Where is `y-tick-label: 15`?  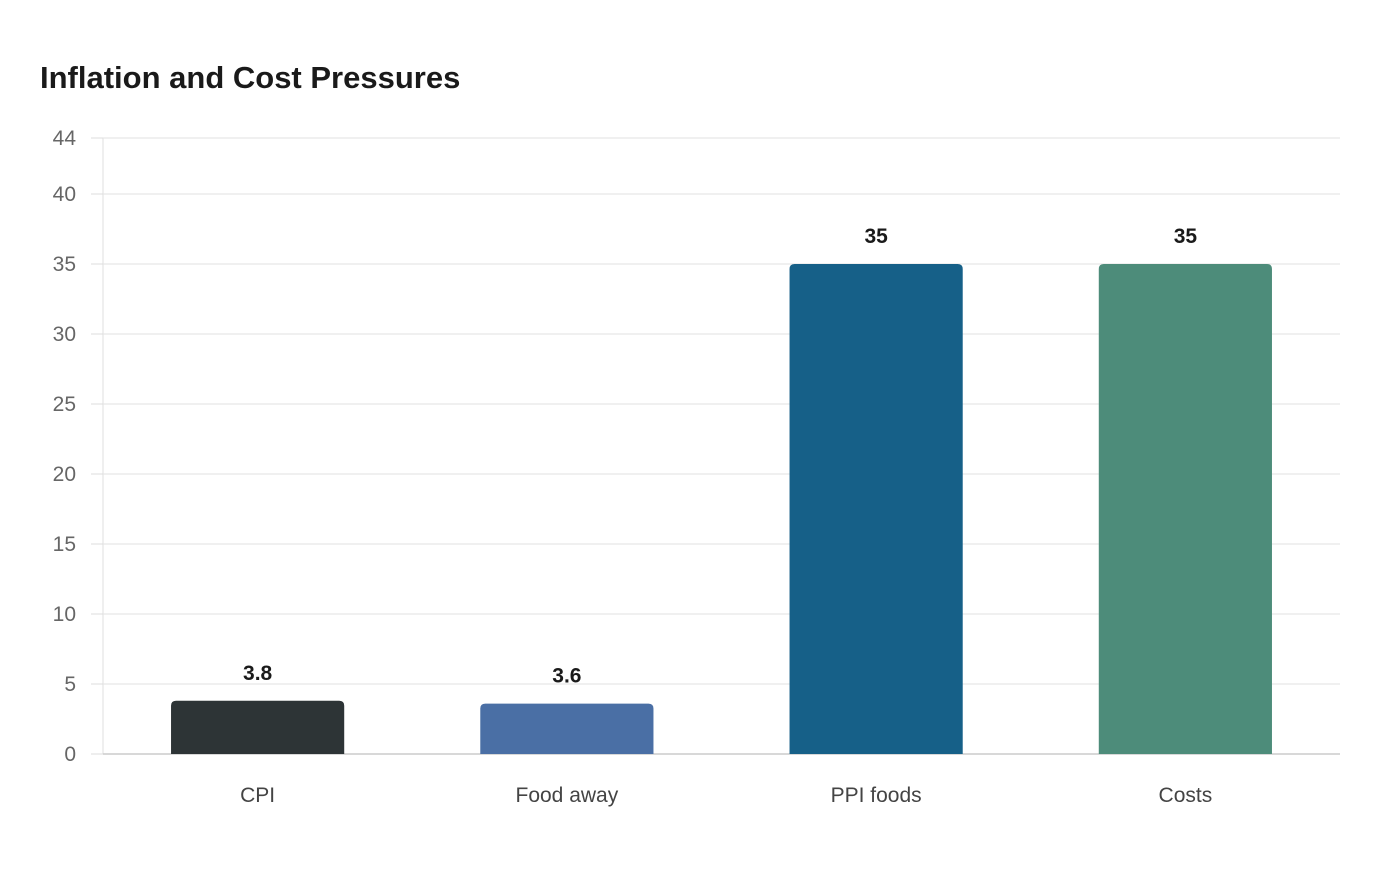 y-tick-label: 15 is located at coordinates (64, 544).